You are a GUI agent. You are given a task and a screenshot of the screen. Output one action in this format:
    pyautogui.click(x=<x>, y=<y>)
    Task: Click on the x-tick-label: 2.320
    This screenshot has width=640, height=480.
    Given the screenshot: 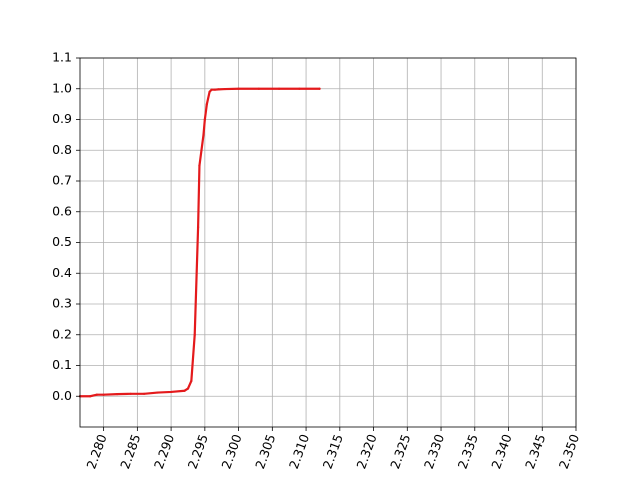 What is the action you would take?
    pyautogui.click(x=366, y=451)
    